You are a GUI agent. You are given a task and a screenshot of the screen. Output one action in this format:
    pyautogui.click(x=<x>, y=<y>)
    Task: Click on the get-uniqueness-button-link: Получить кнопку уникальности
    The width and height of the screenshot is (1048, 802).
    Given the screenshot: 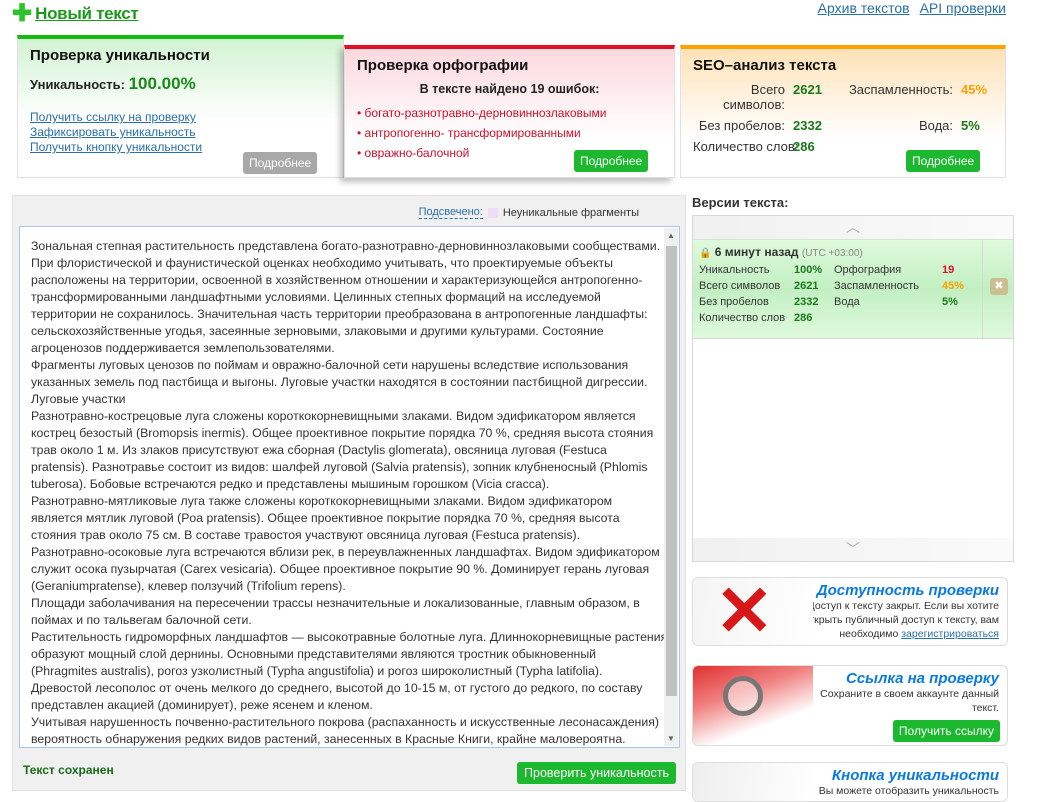 What is the action you would take?
    pyautogui.click(x=116, y=147)
    